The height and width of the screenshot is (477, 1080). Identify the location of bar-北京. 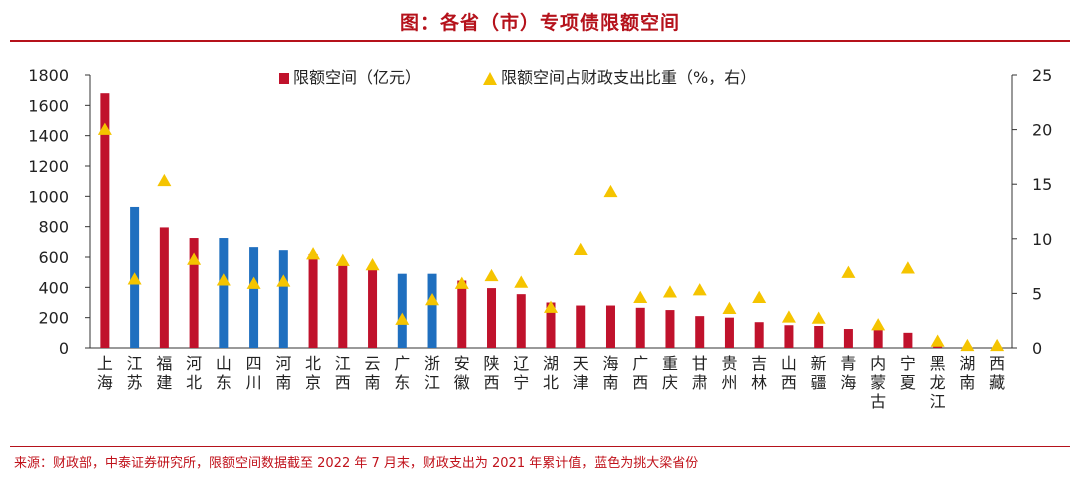
(313, 300).